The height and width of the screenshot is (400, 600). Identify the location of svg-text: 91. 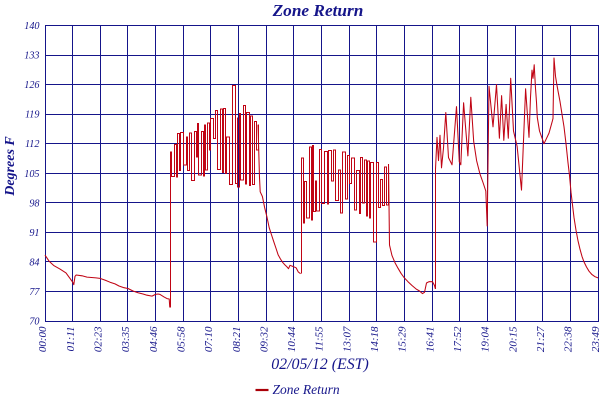
(34, 233).